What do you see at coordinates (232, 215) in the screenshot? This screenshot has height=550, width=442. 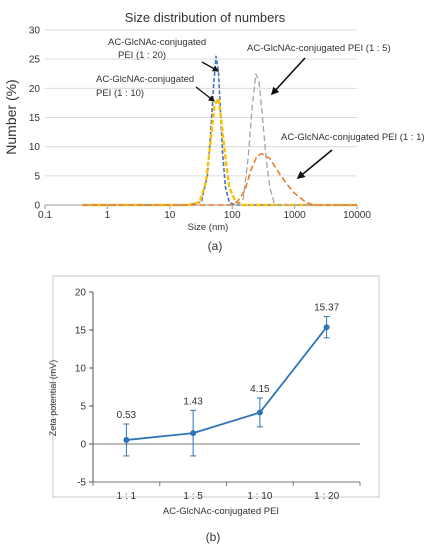 I see `chart-a-x-tick-label: 100` at bounding box center [232, 215].